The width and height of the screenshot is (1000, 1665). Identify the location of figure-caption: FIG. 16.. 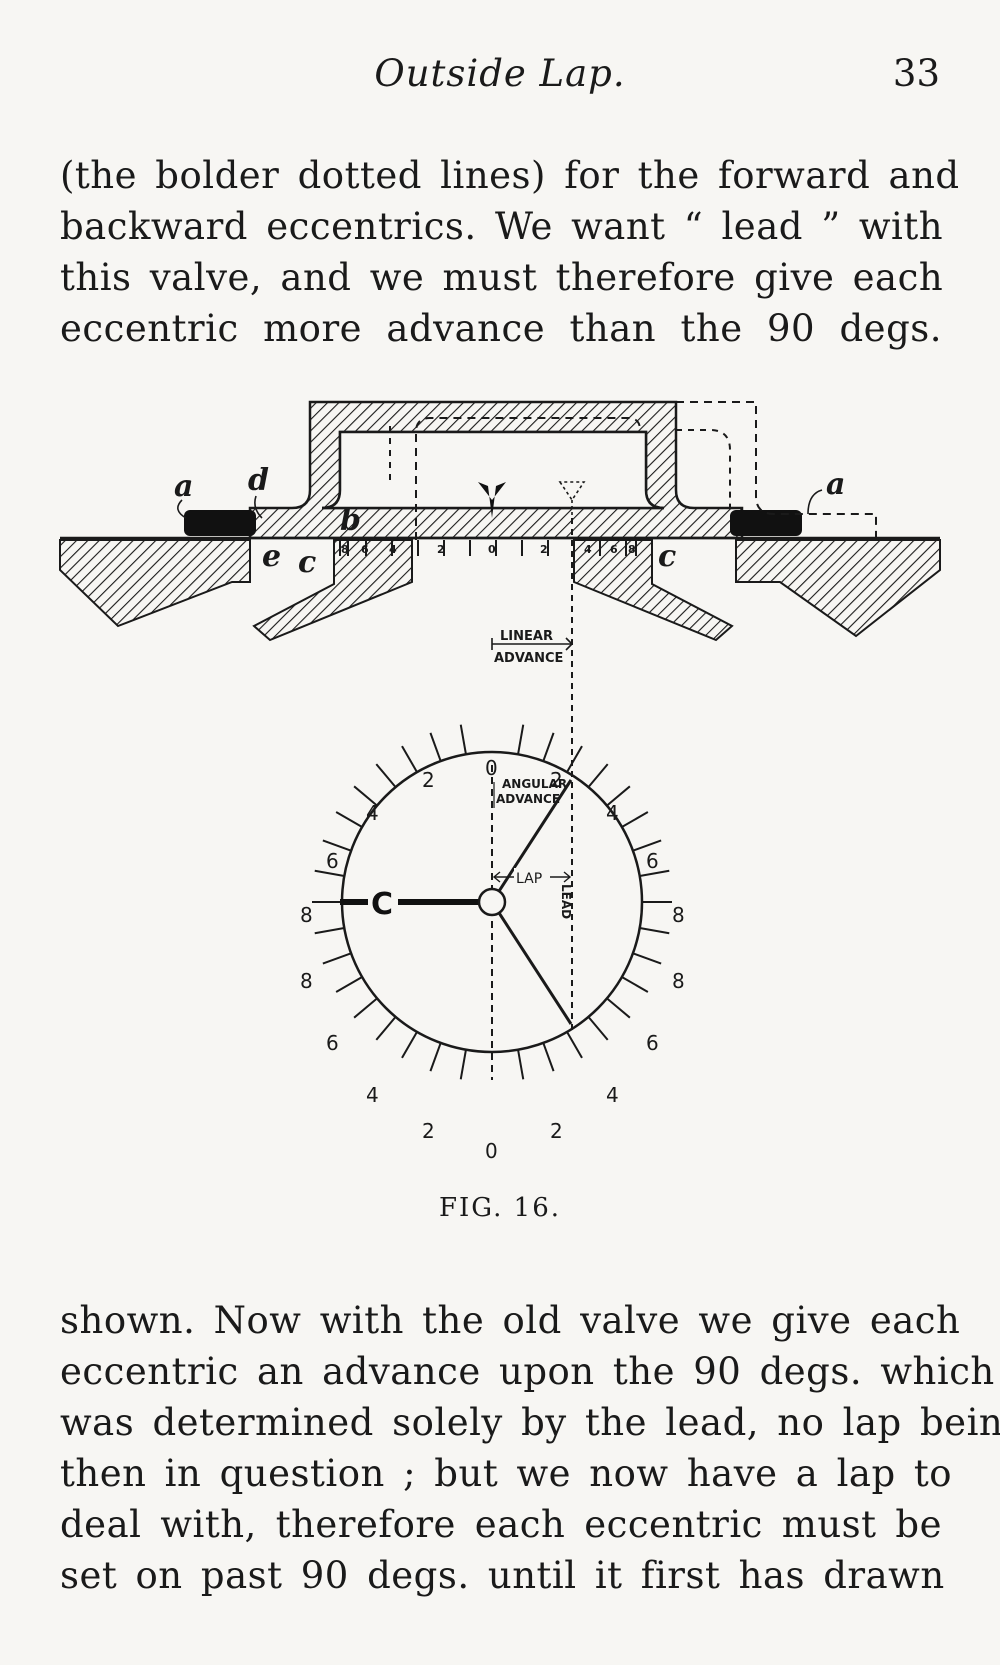
(500, 1208).